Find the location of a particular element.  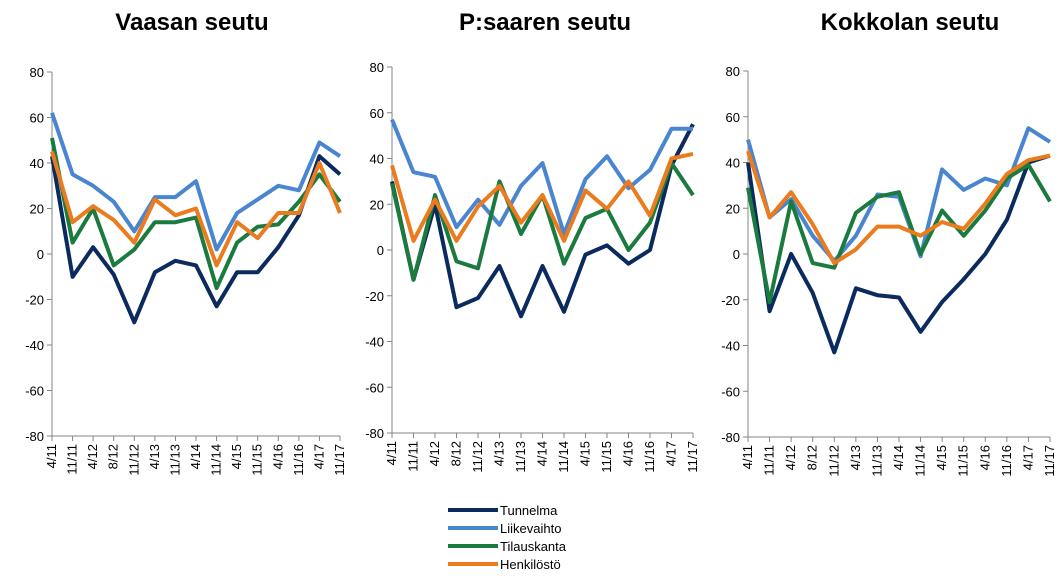

chart-title: Kokkolan seutu is located at coordinates (910, 22).